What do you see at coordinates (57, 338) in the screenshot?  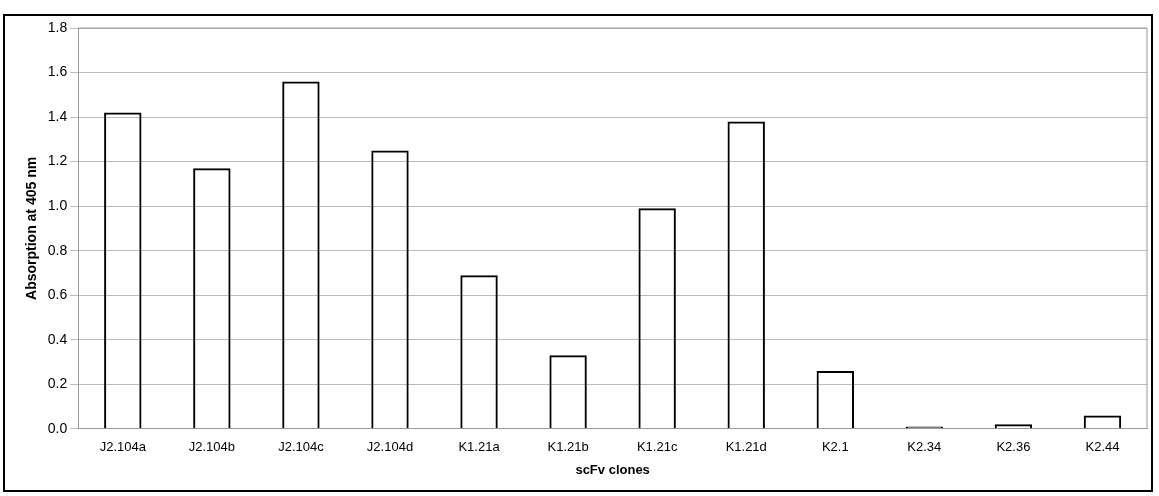 I see `y-tick-label: 0.4` at bounding box center [57, 338].